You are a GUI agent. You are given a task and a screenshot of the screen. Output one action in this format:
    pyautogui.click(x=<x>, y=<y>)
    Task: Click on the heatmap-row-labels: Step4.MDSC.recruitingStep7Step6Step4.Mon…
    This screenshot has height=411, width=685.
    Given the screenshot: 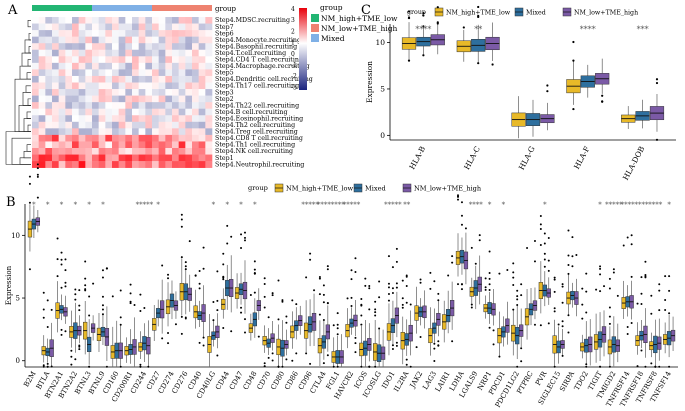 What is the action you would take?
    pyautogui.click(x=264, y=92)
    